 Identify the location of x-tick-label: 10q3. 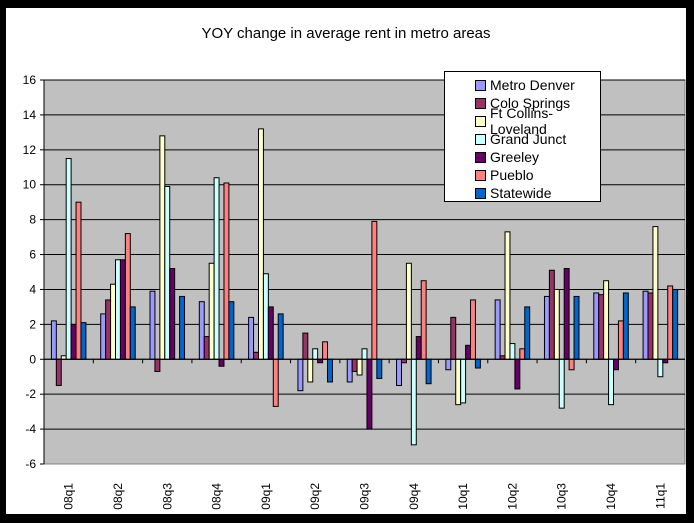
(562, 496).